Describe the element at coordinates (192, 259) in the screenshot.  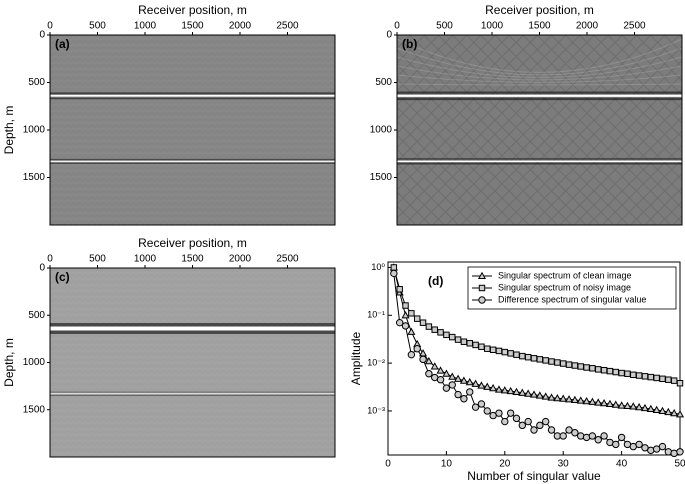
I see `x-tick-label: 1500` at that location.